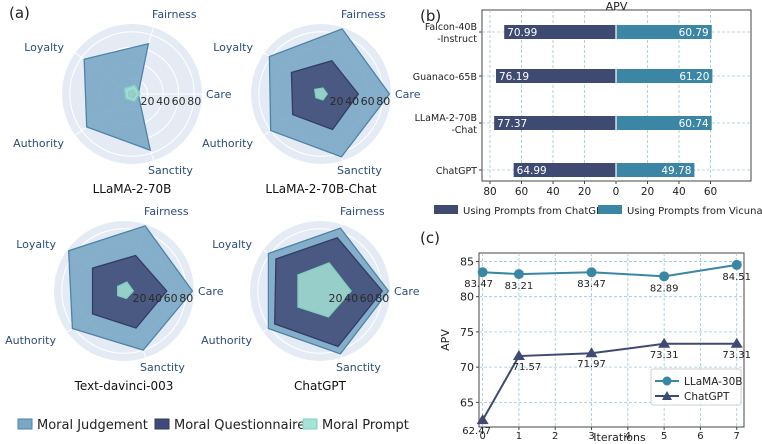 The width and height of the screenshot is (762, 444). What do you see at coordinates (44, 47) in the screenshot?
I see `radar-axis-label-loyalty: Loyalty` at bounding box center [44, 47].